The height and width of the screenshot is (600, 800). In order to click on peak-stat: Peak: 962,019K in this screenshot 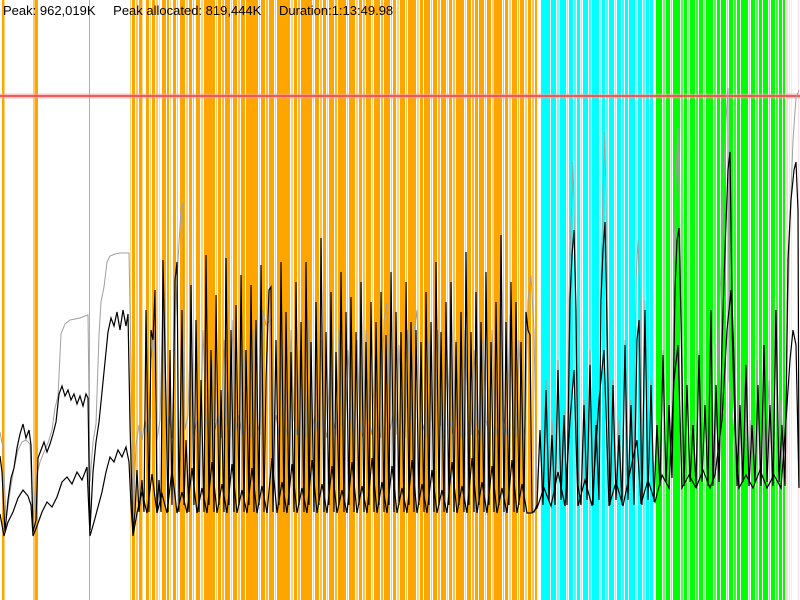, I will do `click(49, 10)`.